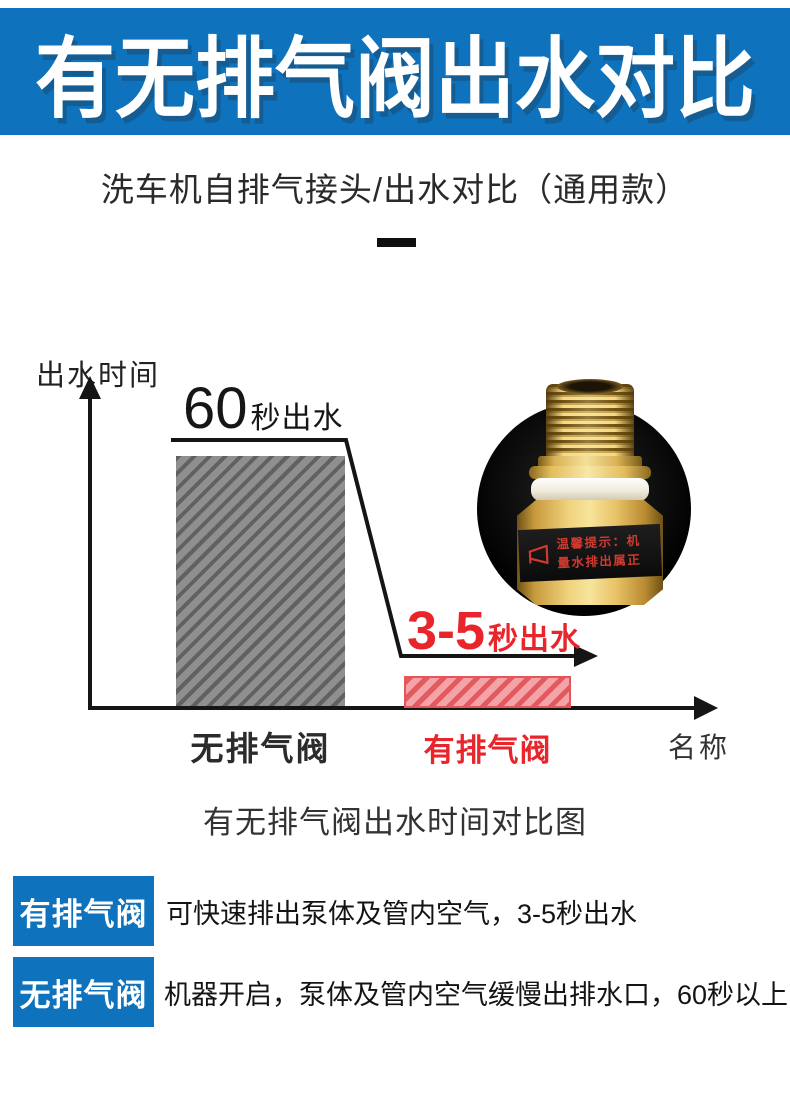 This screenshot has height=1105, width=790. Describe the element at coordinates (446, 631) in the screenshot. I see `value-35: 3-5` at that location.